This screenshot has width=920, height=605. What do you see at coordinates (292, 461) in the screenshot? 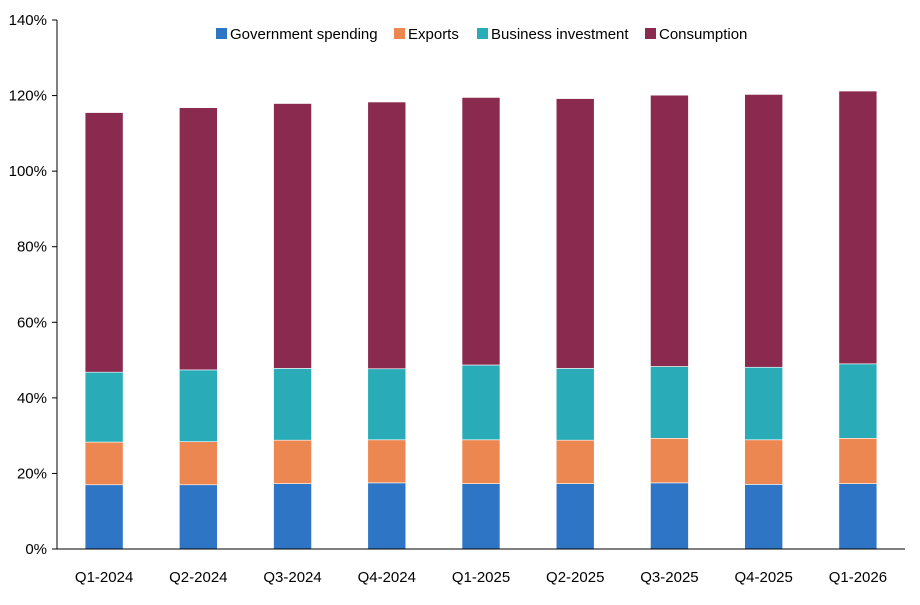
I see `bar-exports-q3-2024` at bounding box center [292, 461].